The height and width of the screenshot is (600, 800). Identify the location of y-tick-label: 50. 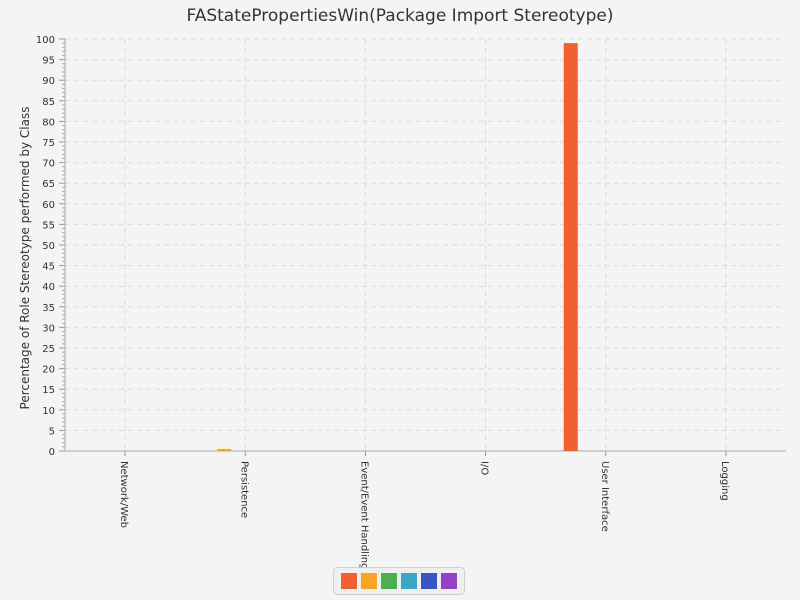
(48, 246).